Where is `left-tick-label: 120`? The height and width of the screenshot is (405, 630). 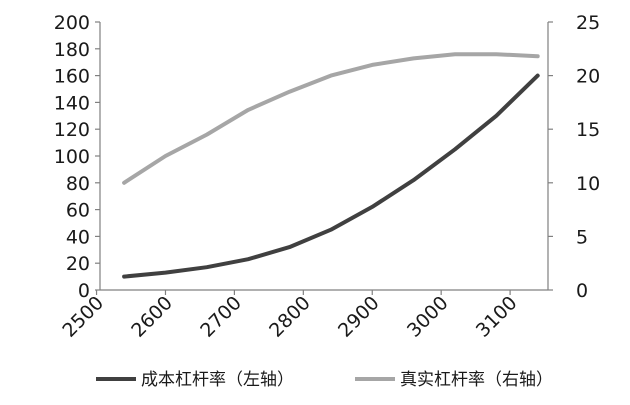 left-tick-label: 120 is located at coordinates (72, 130).